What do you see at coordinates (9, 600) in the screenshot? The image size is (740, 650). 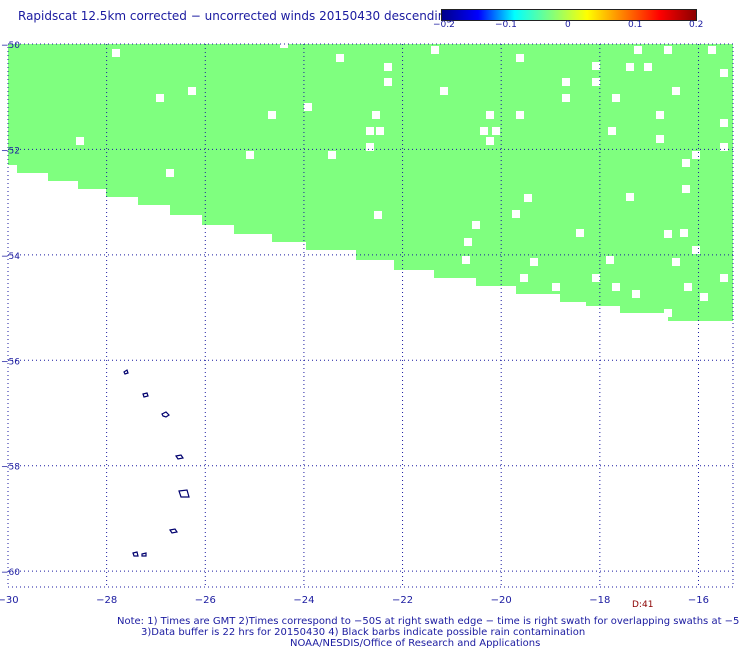 I see `lon-tick-label: −30` at bounding box center [9, 600].